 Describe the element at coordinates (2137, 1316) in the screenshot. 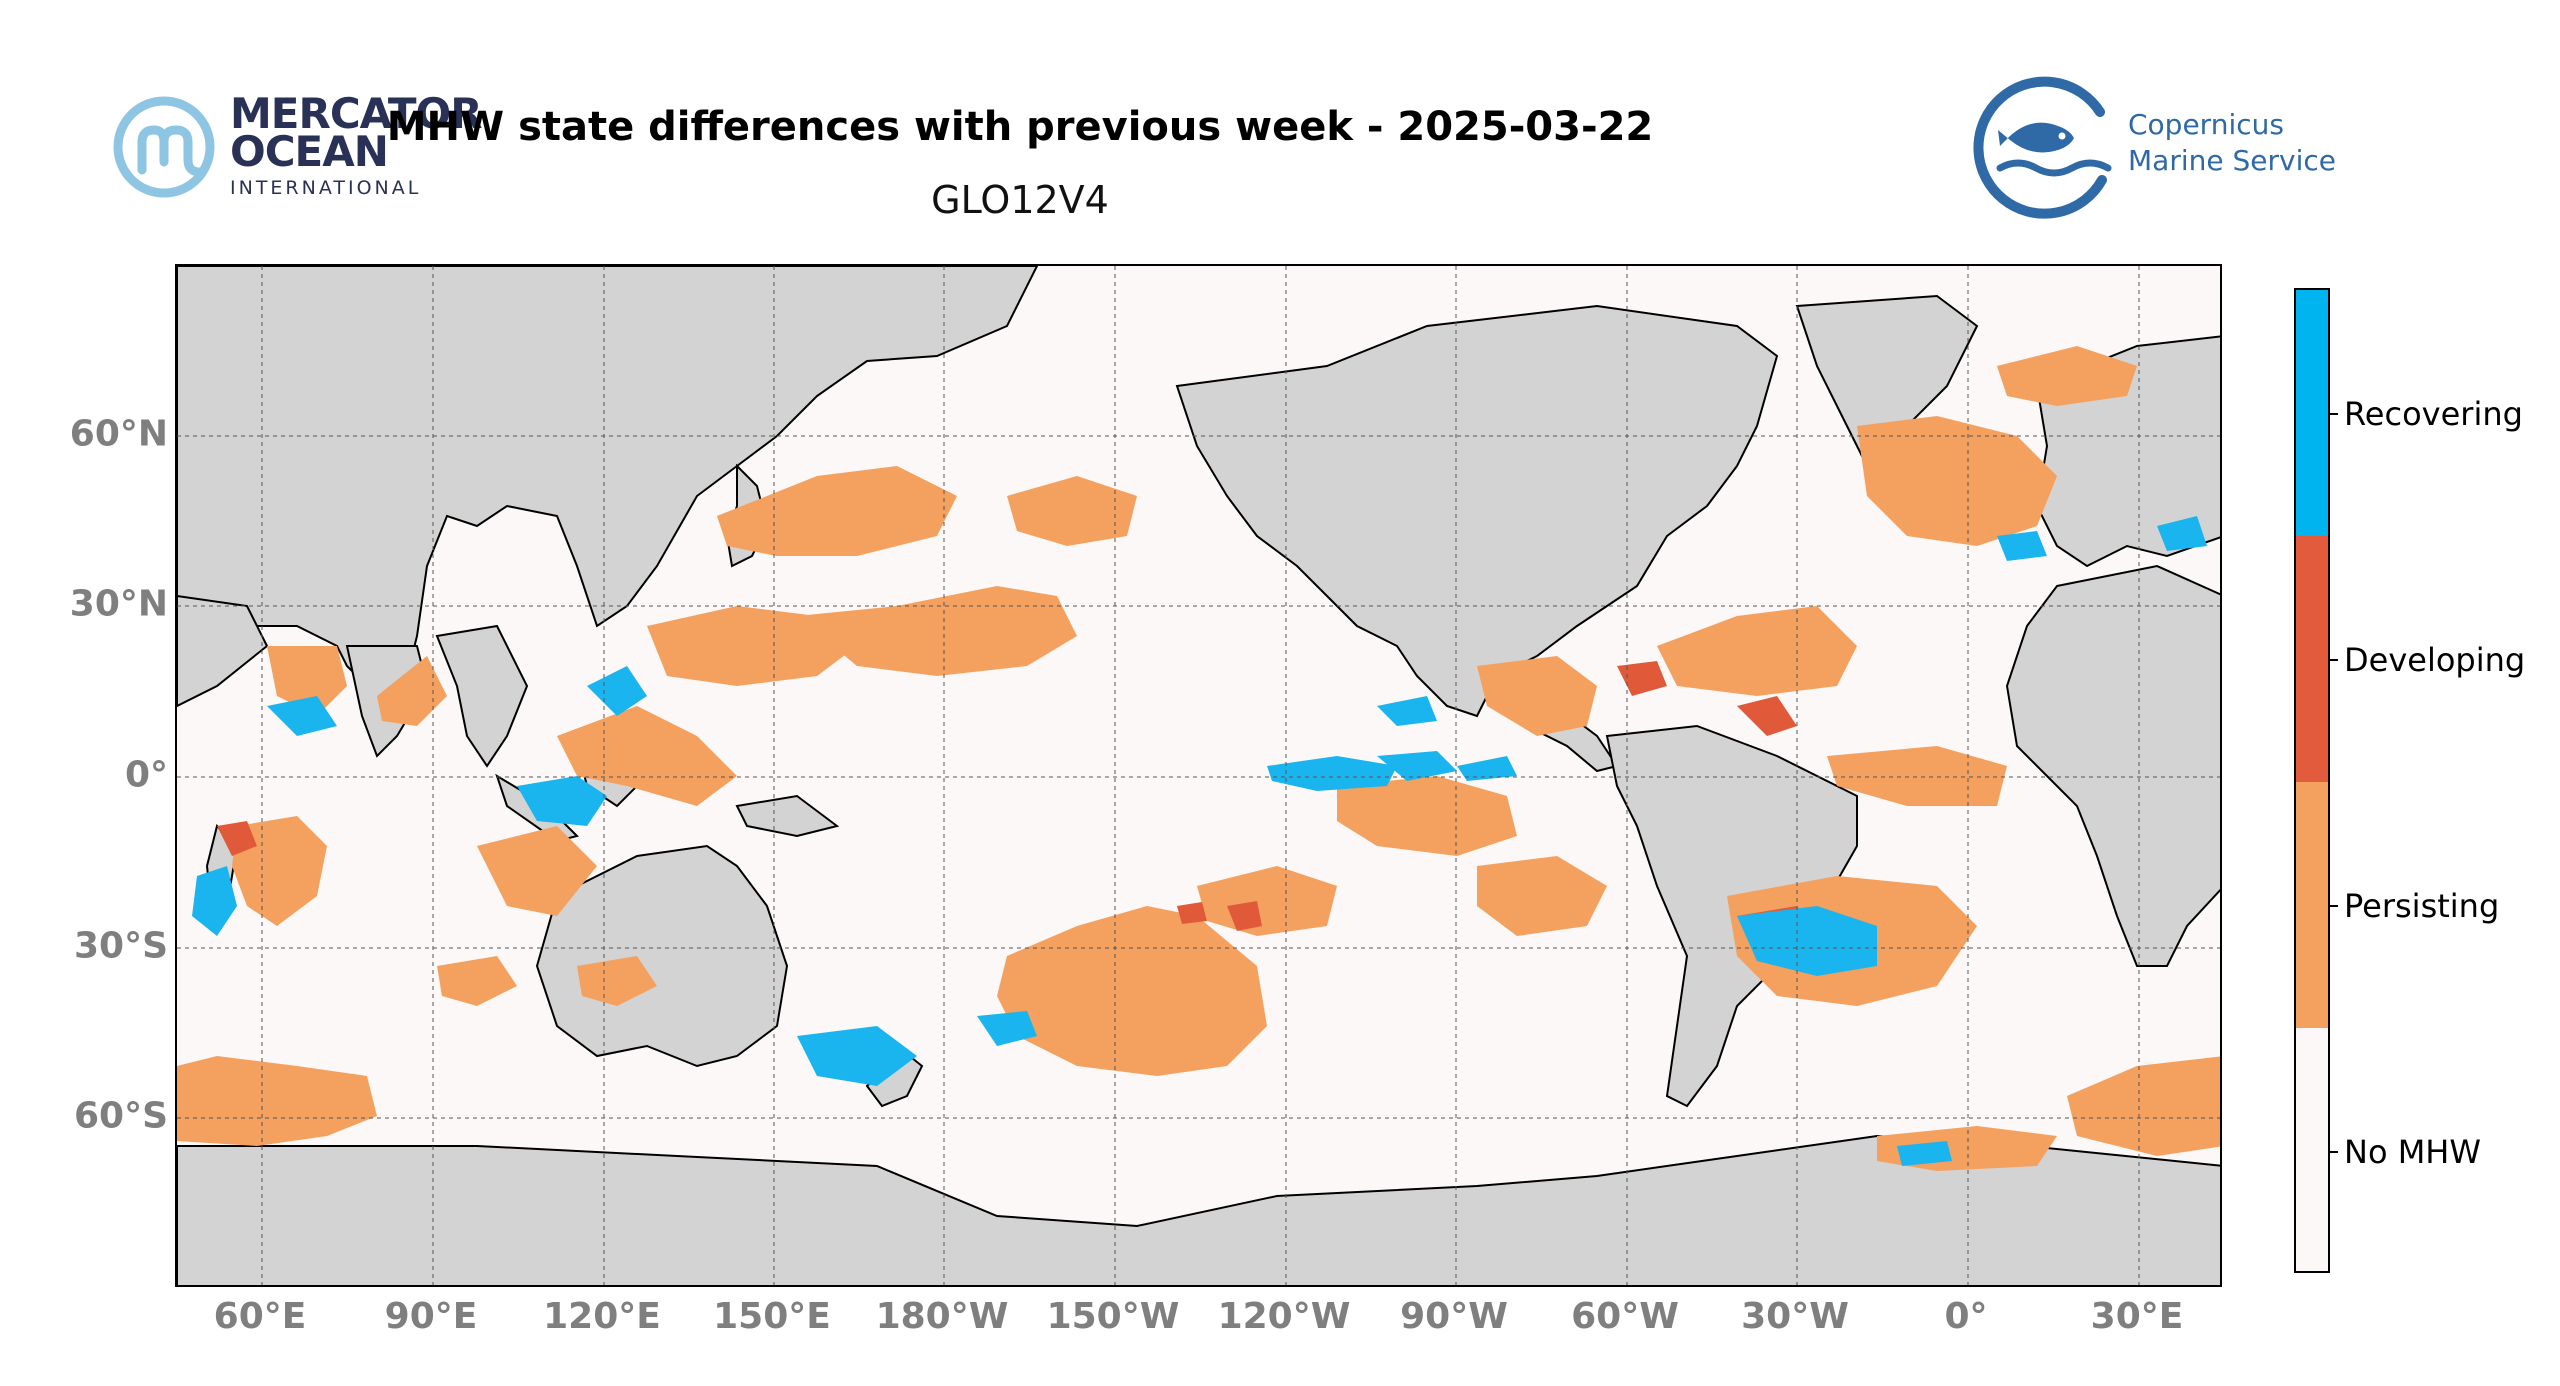

I see `lon-label-30e: 30°E` at that location.